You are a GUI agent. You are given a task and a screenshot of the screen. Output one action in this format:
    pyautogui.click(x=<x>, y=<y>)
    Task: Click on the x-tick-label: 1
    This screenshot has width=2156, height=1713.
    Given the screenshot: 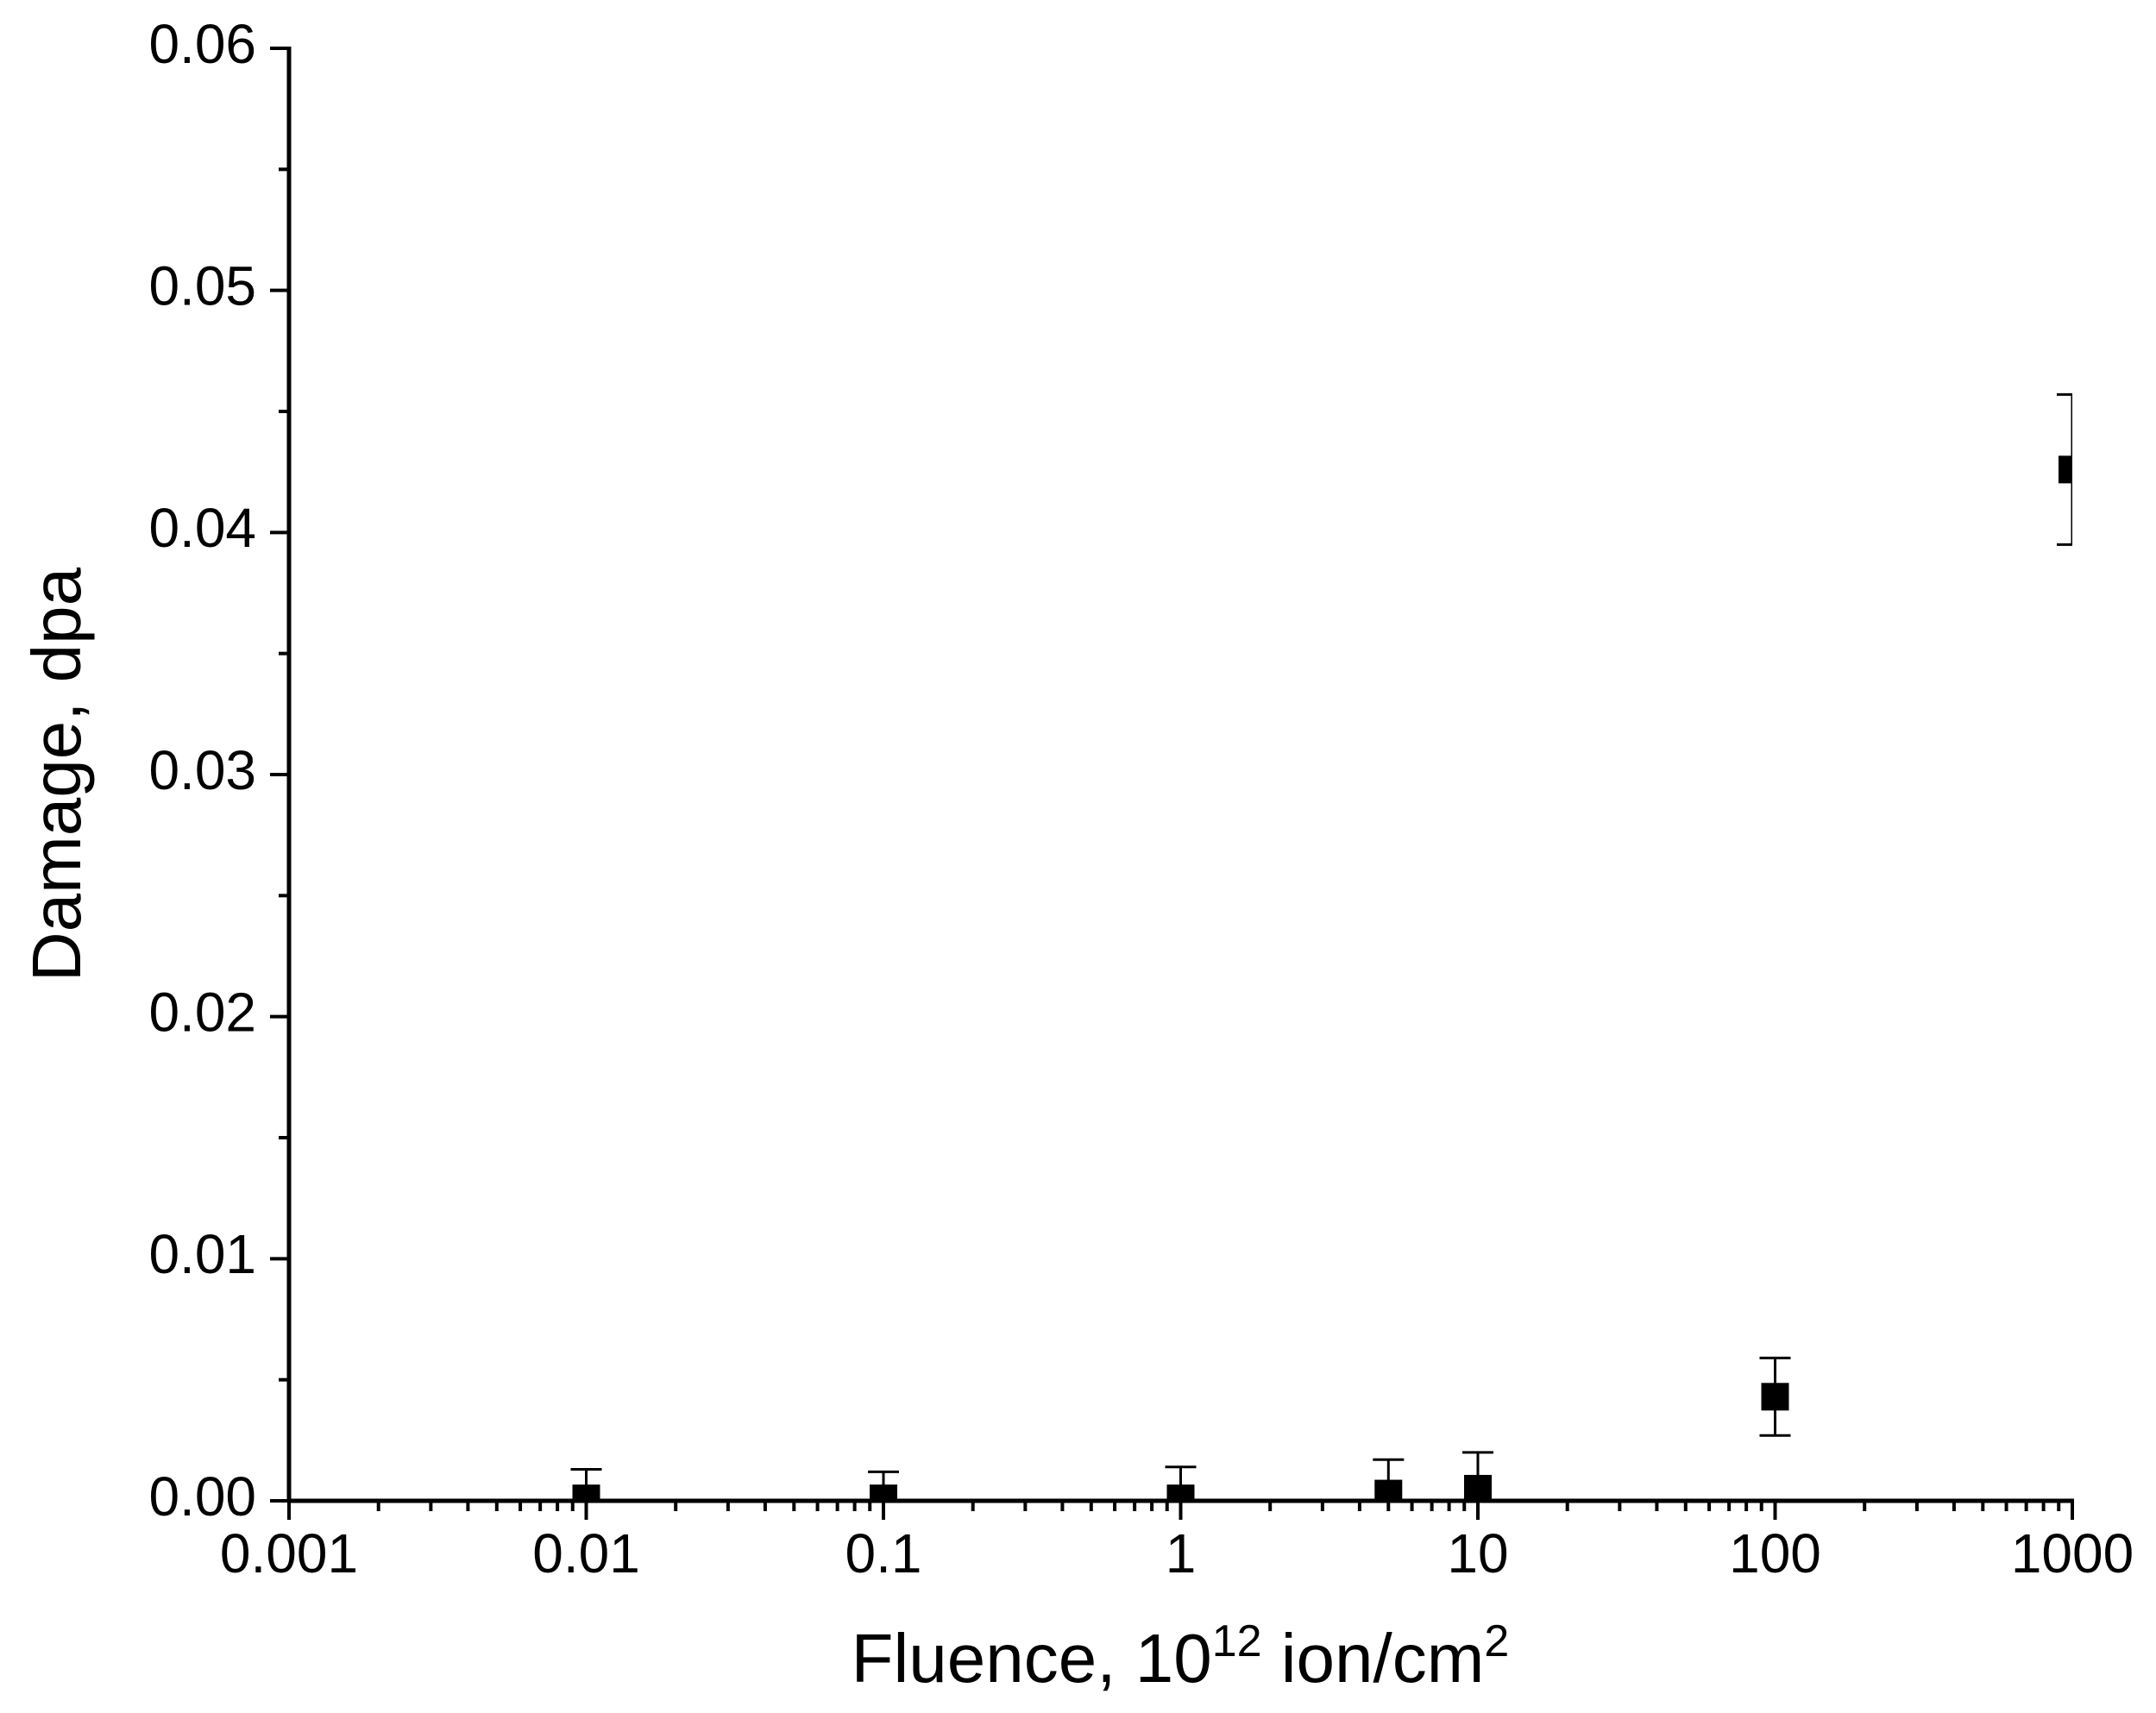 What is the action you would take?
    pyautogui.click(x=1182, y=1553)
    